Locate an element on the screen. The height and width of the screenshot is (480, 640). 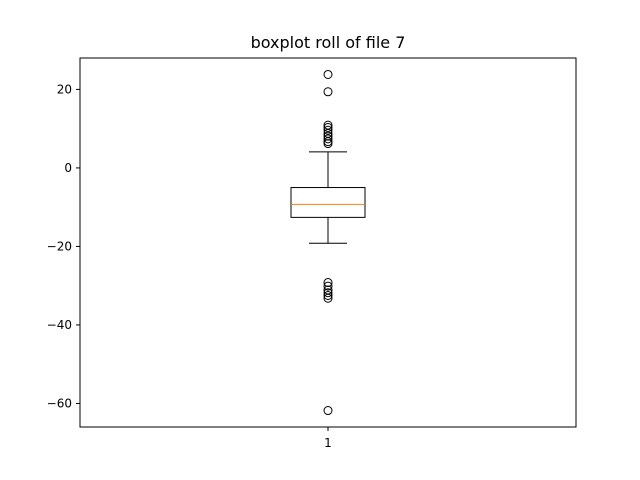
x-axis: 1 is located at coordinates (328, 438).